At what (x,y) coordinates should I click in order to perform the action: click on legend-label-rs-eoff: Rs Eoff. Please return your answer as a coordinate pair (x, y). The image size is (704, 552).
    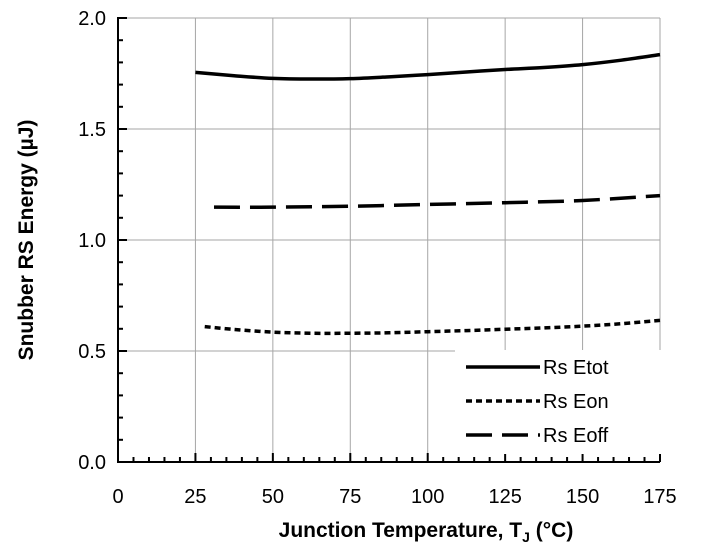
    Looking at the image, I should click on (576, 436).